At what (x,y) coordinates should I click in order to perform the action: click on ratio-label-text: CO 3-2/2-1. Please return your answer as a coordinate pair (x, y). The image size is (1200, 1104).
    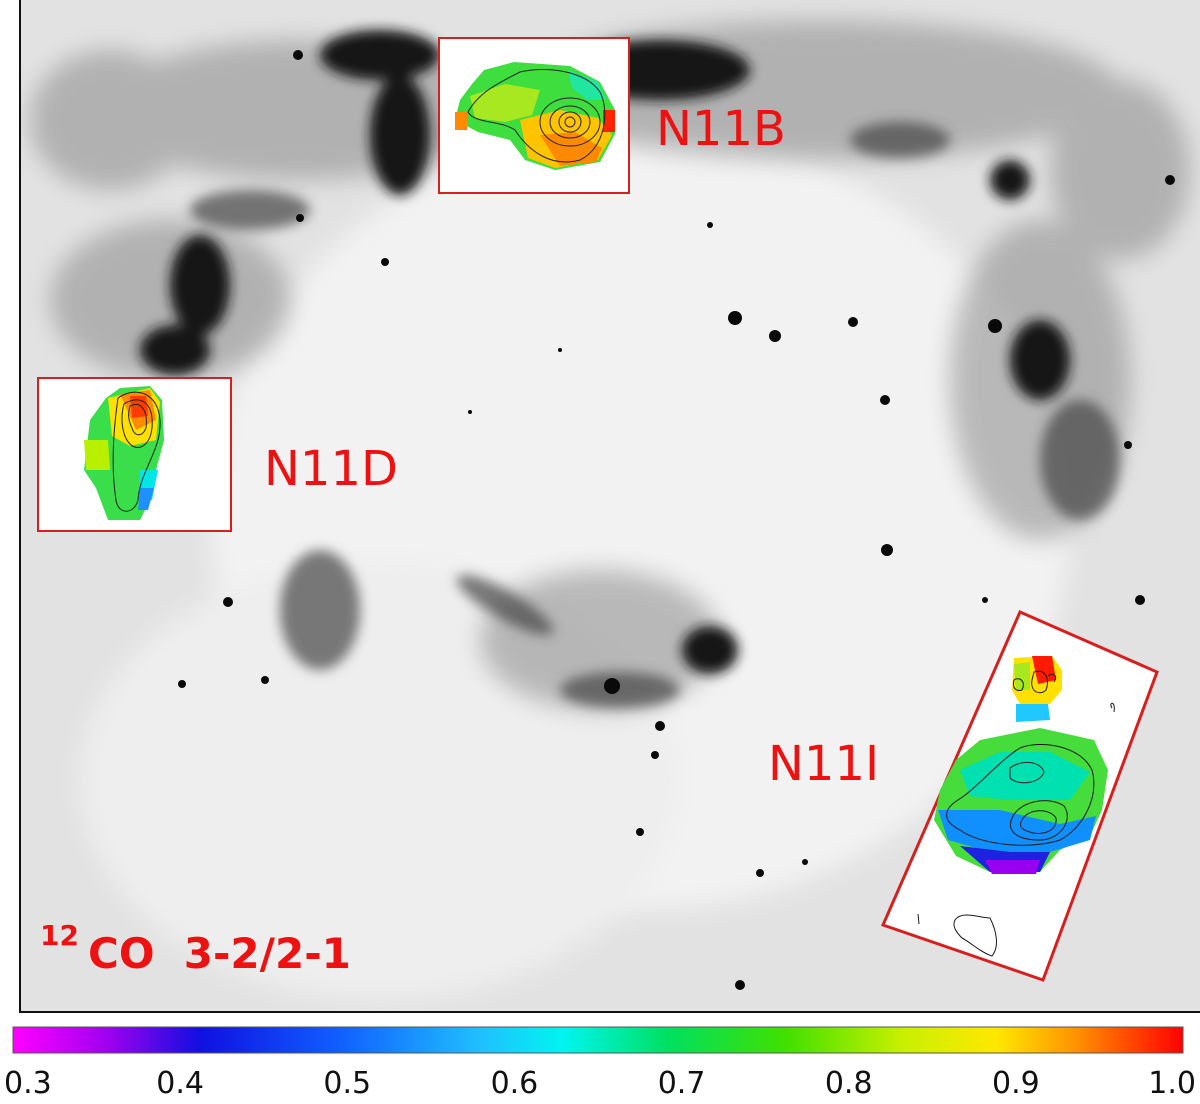
    Looking at the image, I should click on (219, 953).